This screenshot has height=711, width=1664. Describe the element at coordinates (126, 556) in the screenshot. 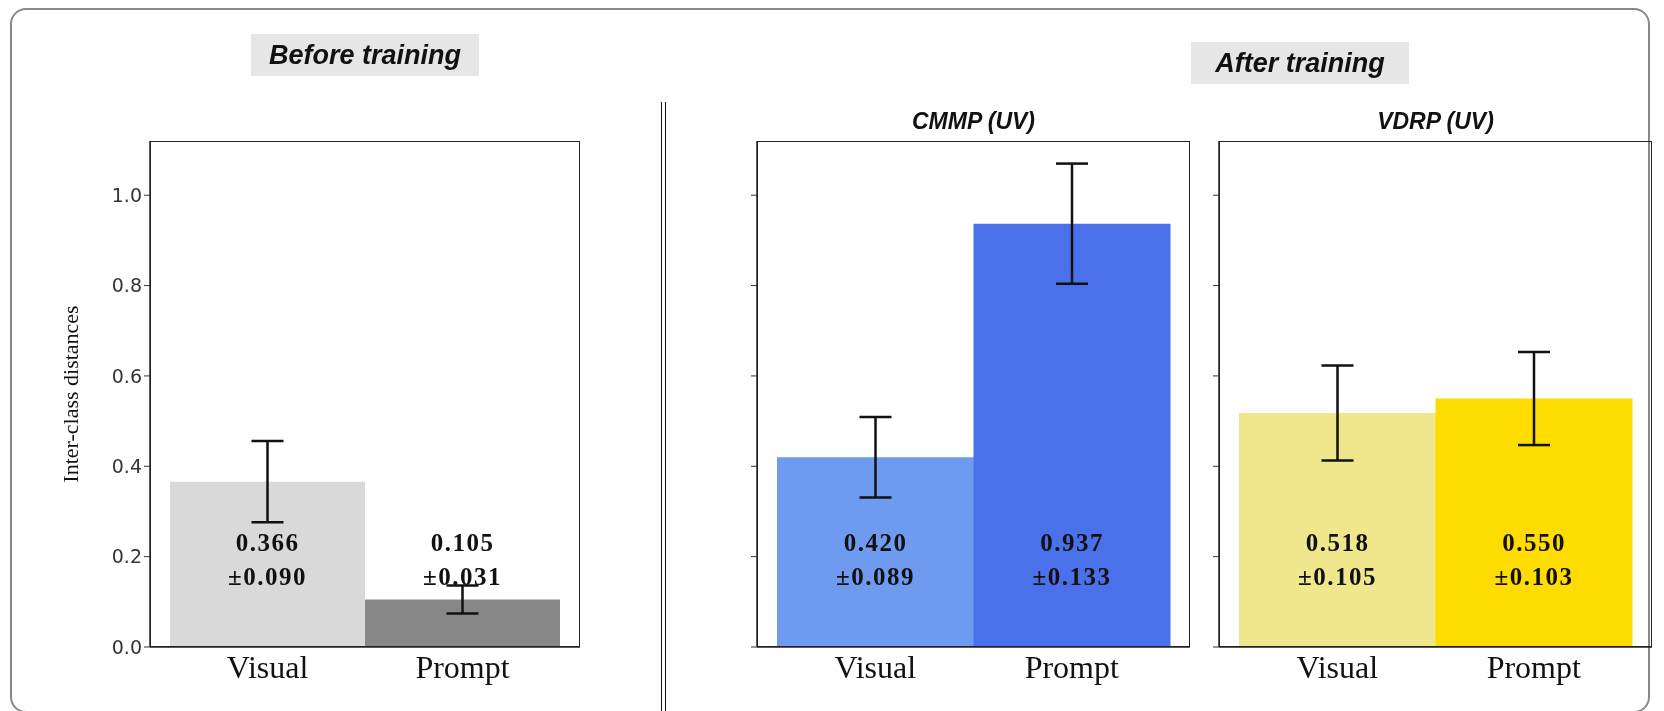

I see `y-tick-label: 0.2` at that location.